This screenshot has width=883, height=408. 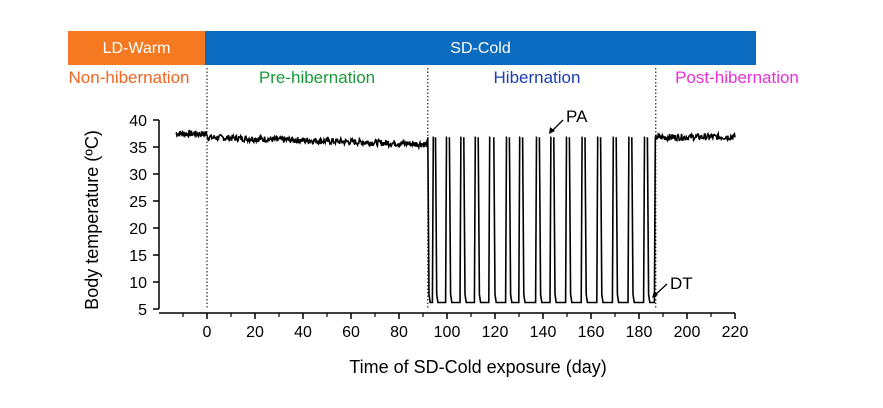 I want to click on condition-bar-label: LD-Warm, so click(x=137, y=48).